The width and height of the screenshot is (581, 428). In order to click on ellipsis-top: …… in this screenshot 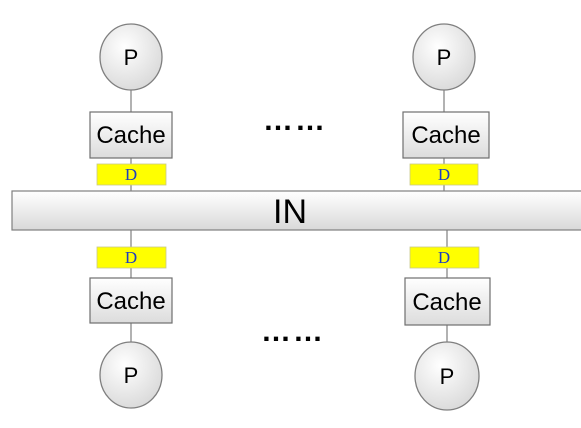, I will do `click(295, 120)`.